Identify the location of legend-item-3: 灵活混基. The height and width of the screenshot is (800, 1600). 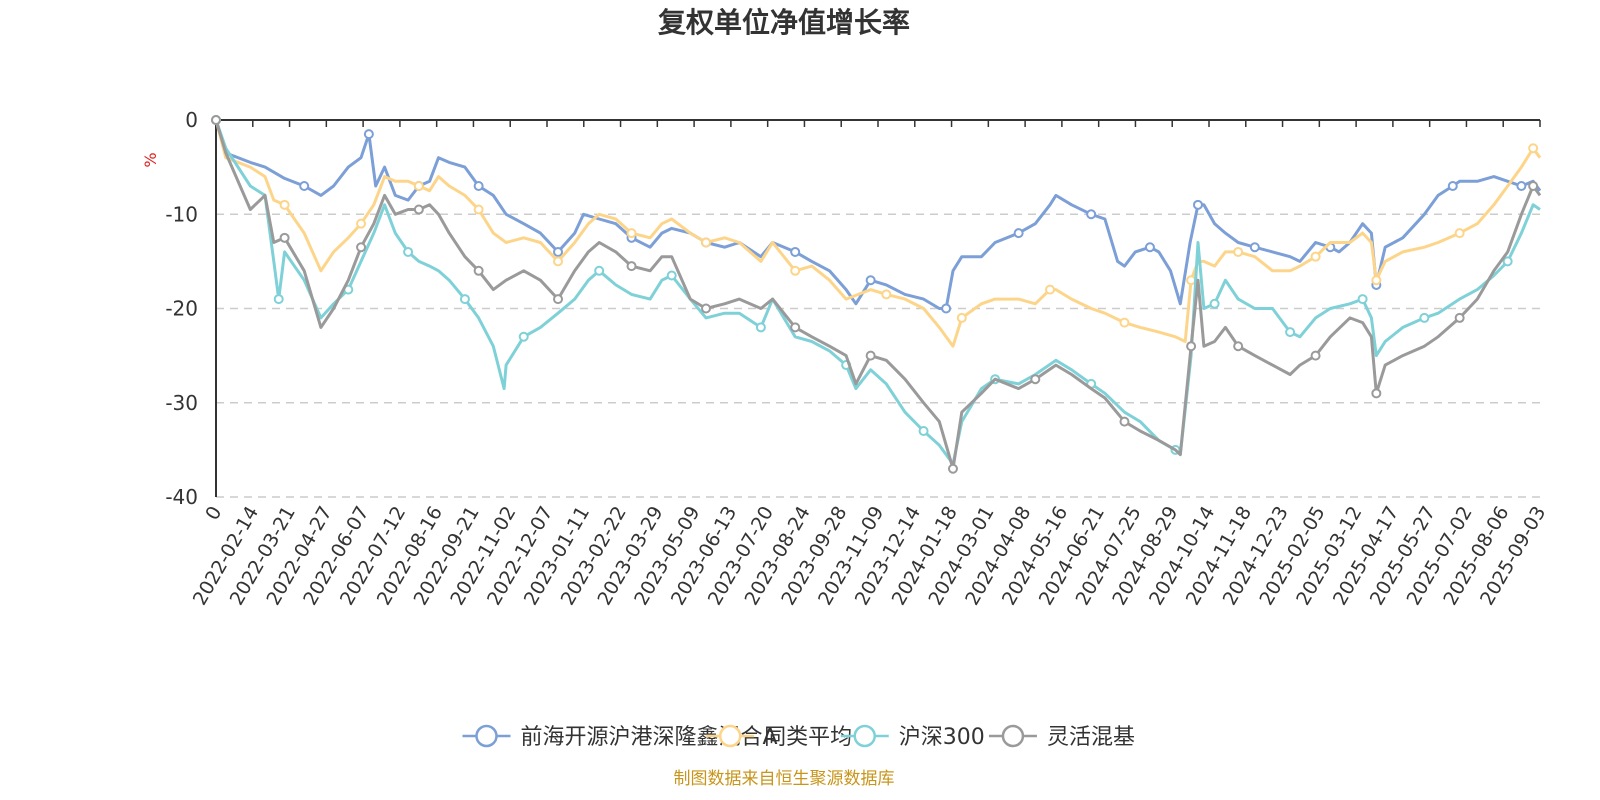
(1061, 737).